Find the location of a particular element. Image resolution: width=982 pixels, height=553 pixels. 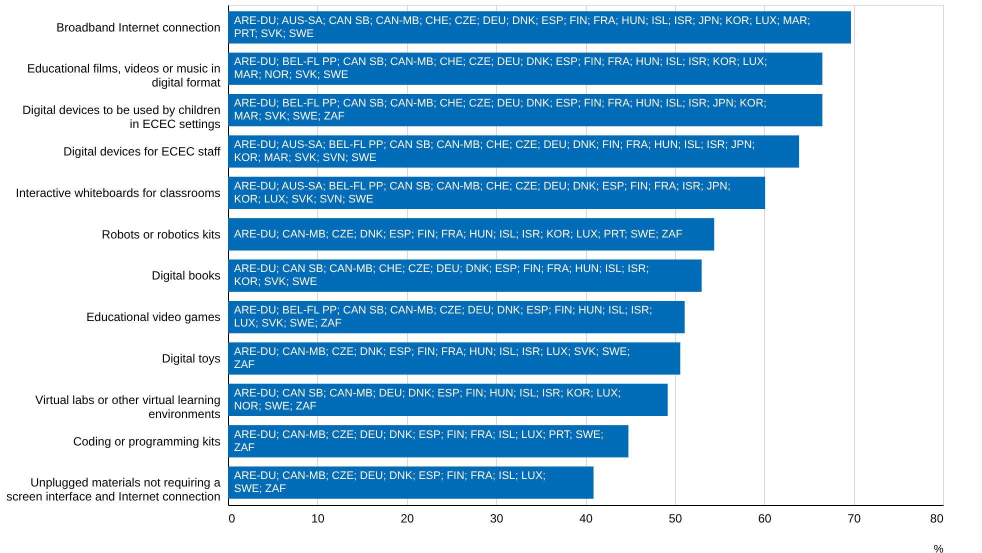

data-label: ARE-DU; CAN-MB; CZE; DEU; DNK; ESP; FIN; FRA; ISL; LUX; SWE; ZAF is located at coordinates (390, 483).